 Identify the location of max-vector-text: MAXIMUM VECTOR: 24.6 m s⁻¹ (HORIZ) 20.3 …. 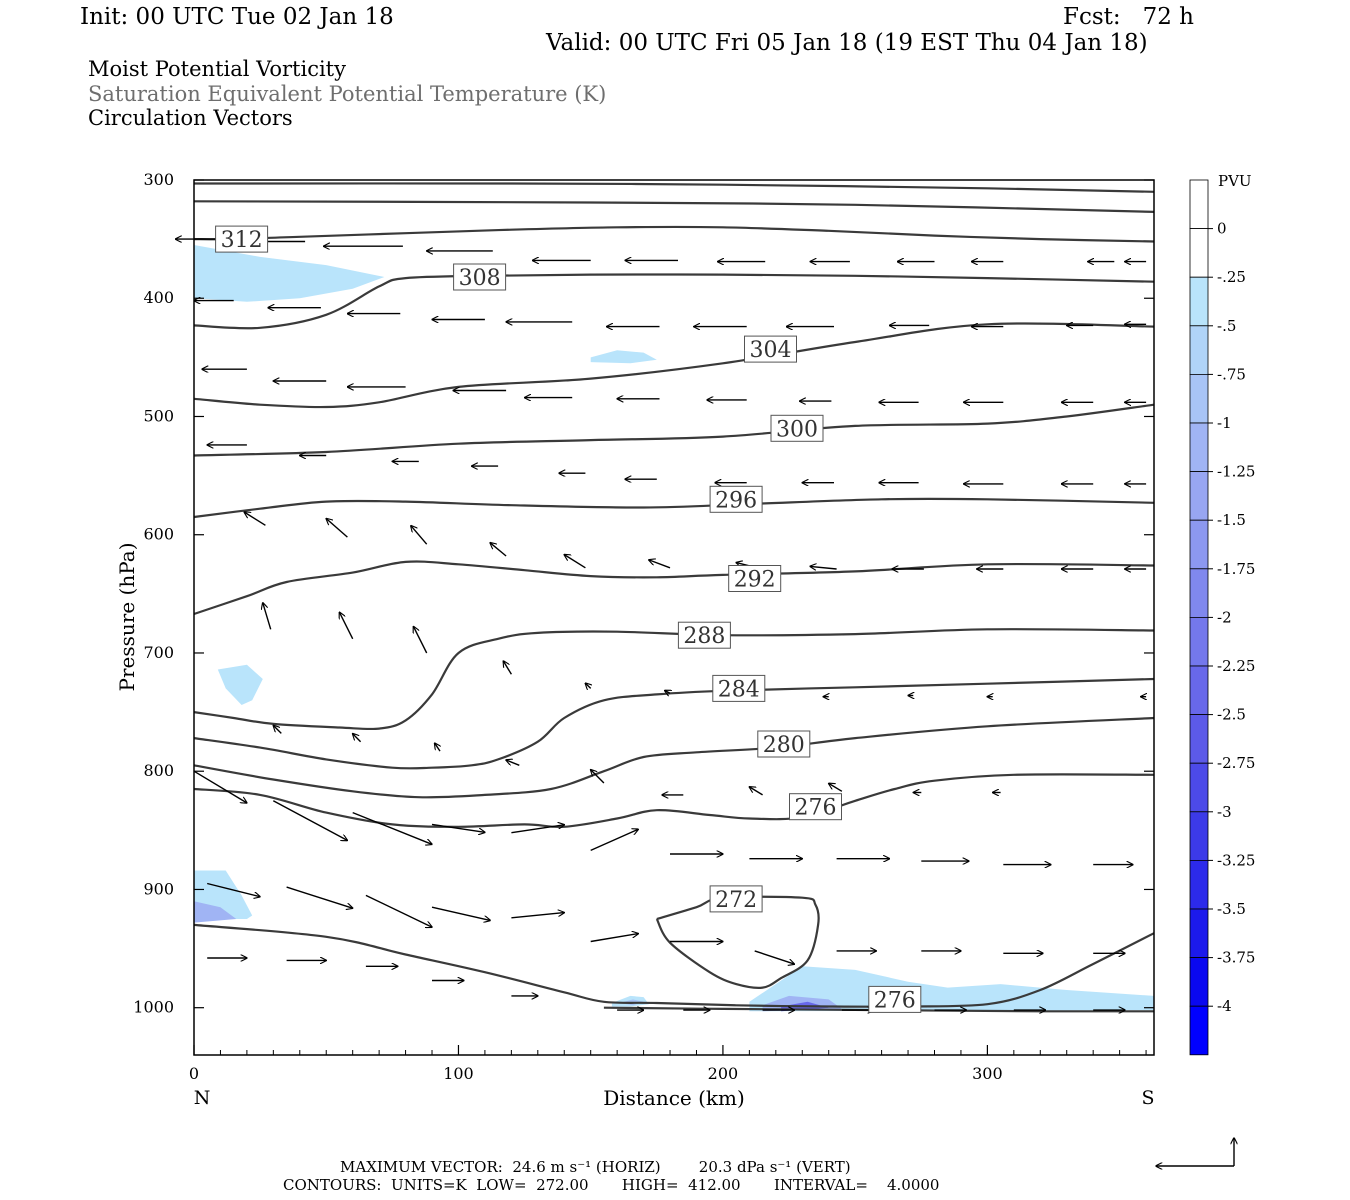
(595, 1167).